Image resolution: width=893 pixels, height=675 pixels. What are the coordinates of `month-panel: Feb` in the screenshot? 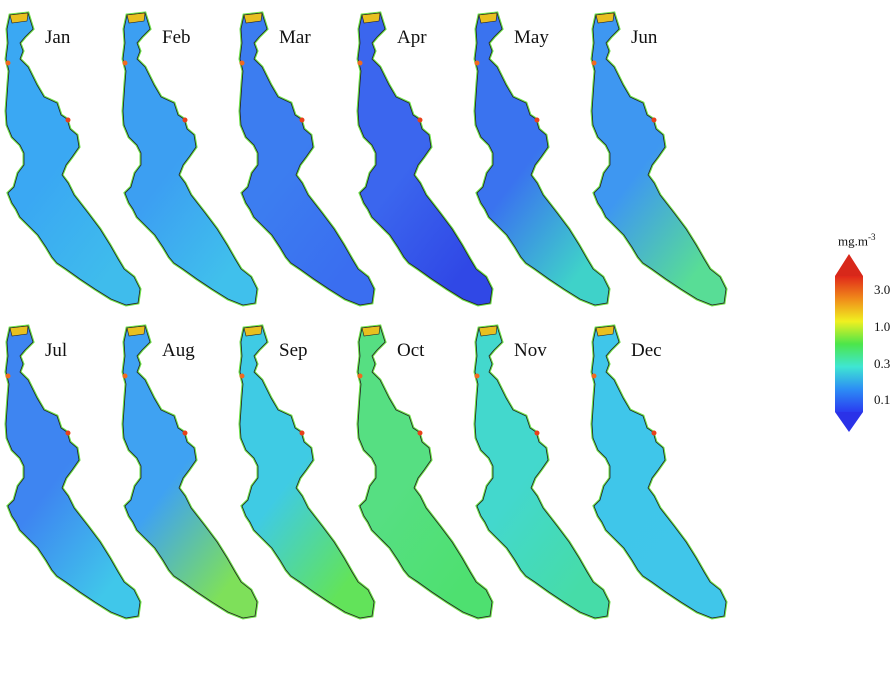 It's located at (188, 172).